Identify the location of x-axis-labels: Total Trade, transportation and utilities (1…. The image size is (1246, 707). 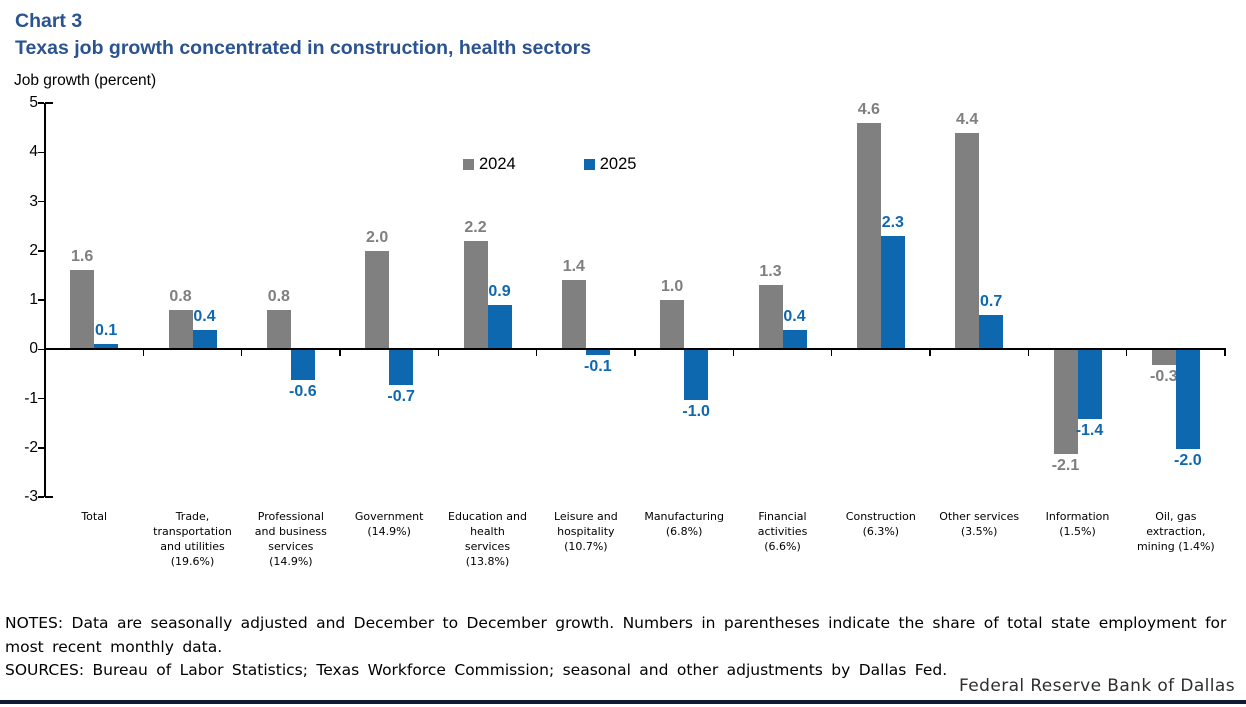
(635, 556).